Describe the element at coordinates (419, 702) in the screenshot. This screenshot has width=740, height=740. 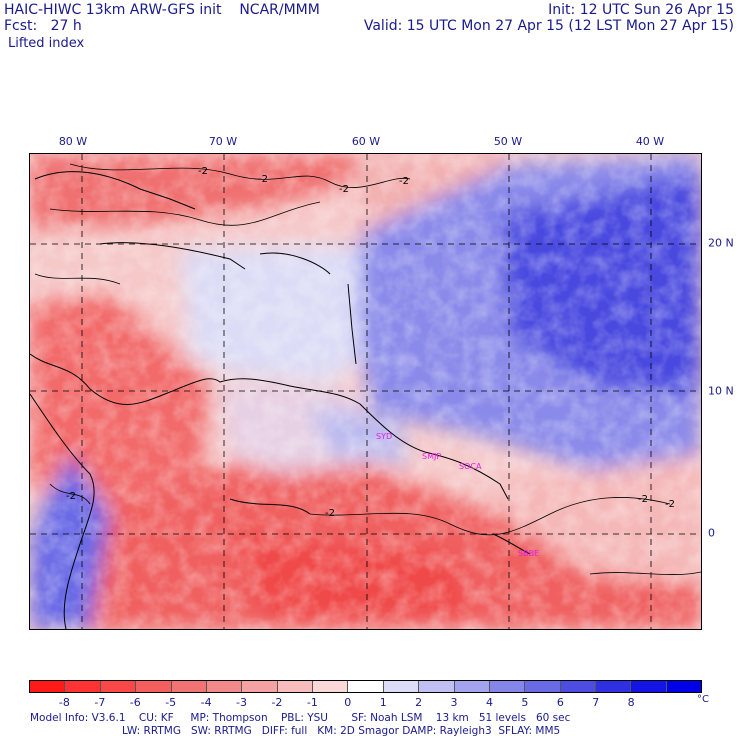
I see `colorbar-tick-label: 2` at that location.